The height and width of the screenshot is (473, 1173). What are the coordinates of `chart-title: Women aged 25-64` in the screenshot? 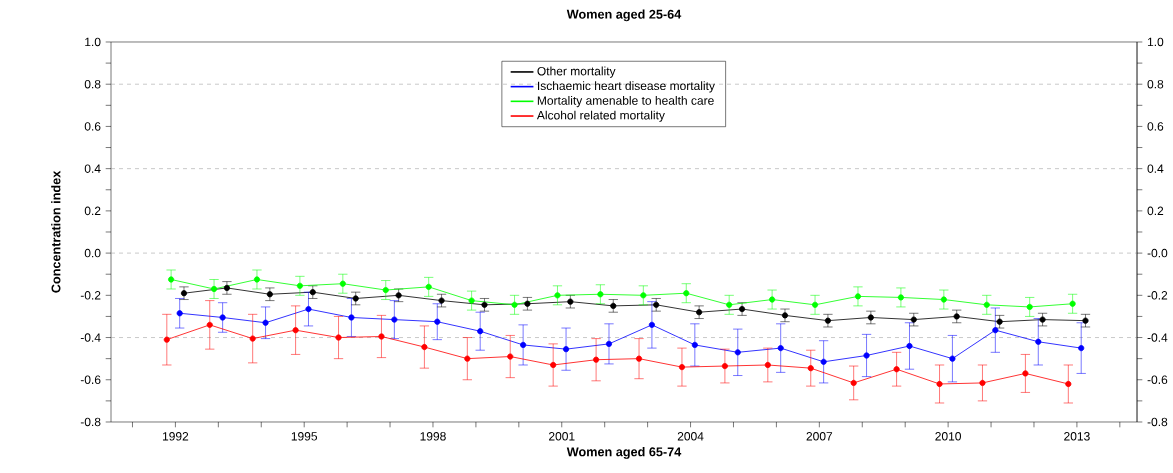 It's located at (624, 15).